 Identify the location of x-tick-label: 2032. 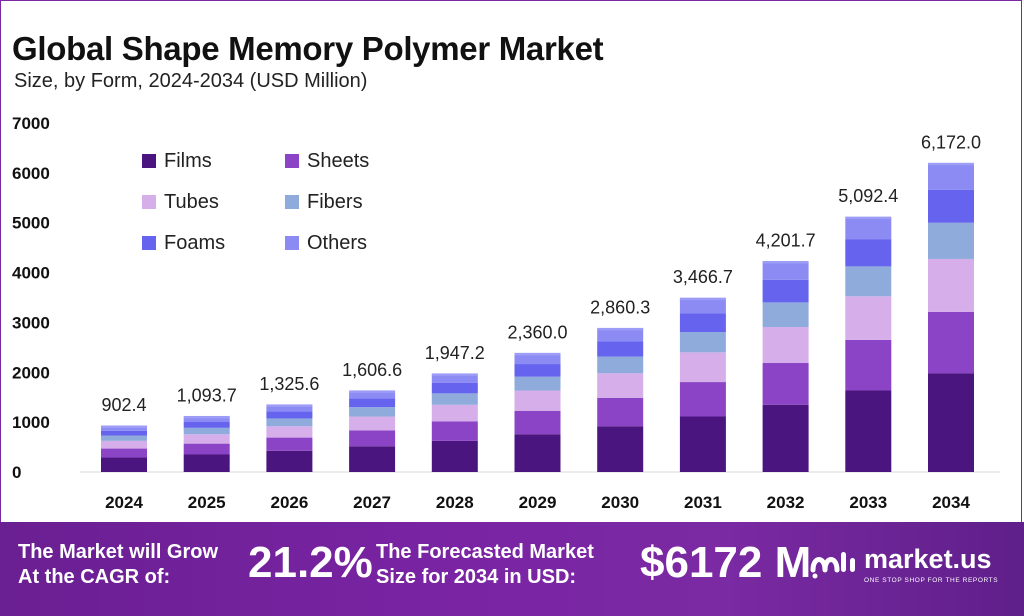
(786, 502).